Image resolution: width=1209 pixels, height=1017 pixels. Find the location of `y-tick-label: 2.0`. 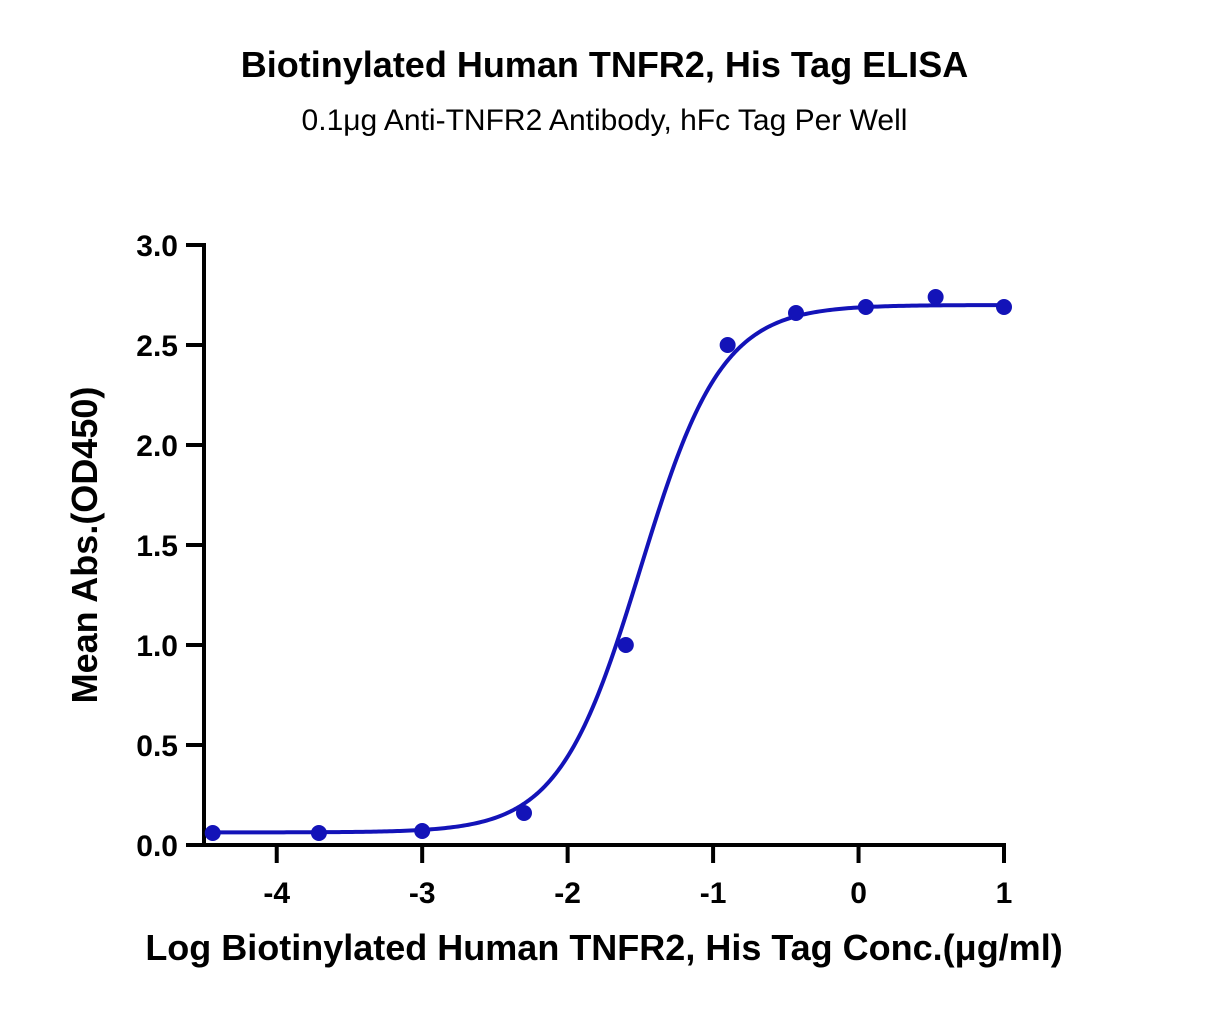

y-tick-label: 2.0 is located at coordinates (157, 446).